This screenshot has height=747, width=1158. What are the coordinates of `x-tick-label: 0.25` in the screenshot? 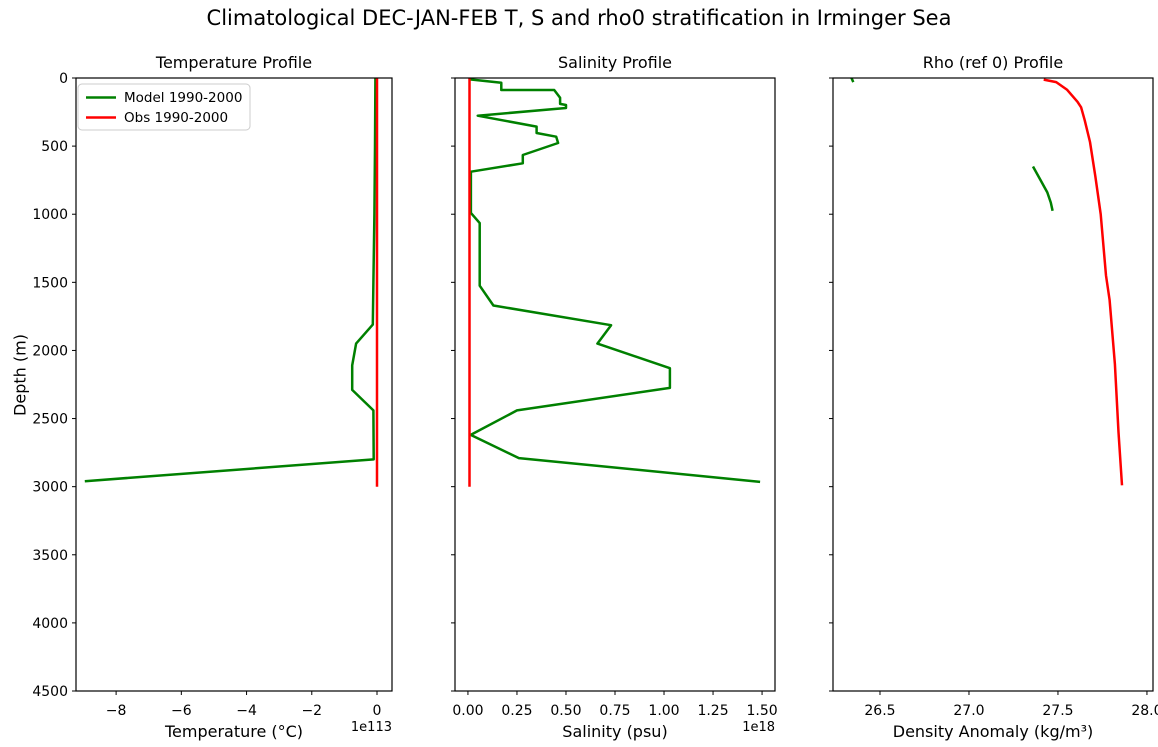 It's located at (516, 711).